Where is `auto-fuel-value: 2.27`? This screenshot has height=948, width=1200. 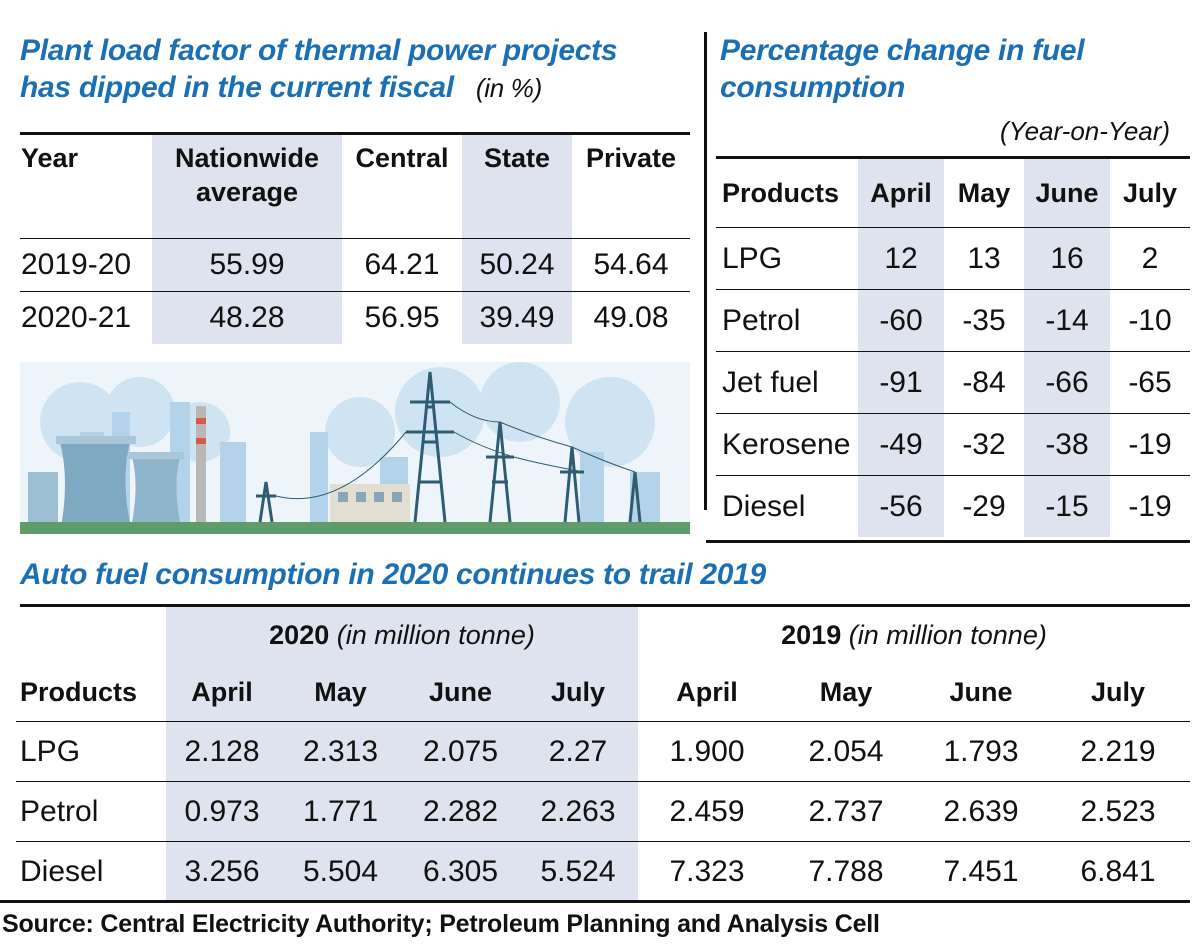
auto-fuel-value: 2.27 is located at coordinates (578, 751).